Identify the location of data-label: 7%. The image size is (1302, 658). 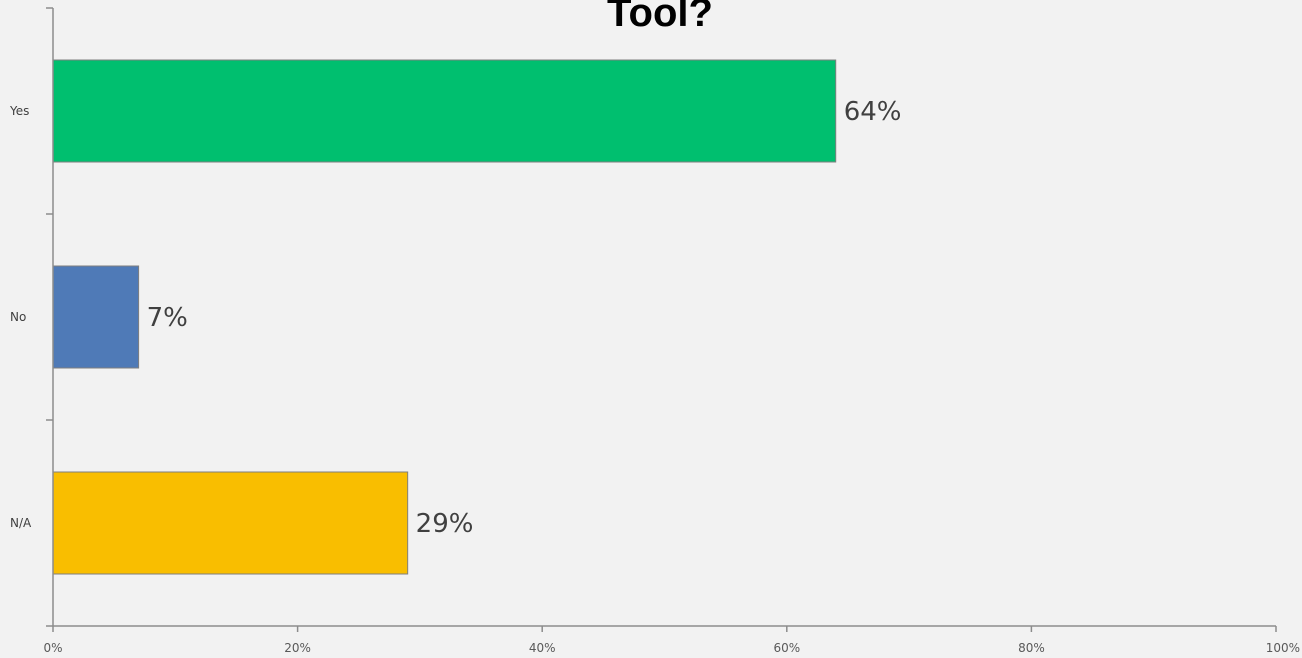
(167, 318).